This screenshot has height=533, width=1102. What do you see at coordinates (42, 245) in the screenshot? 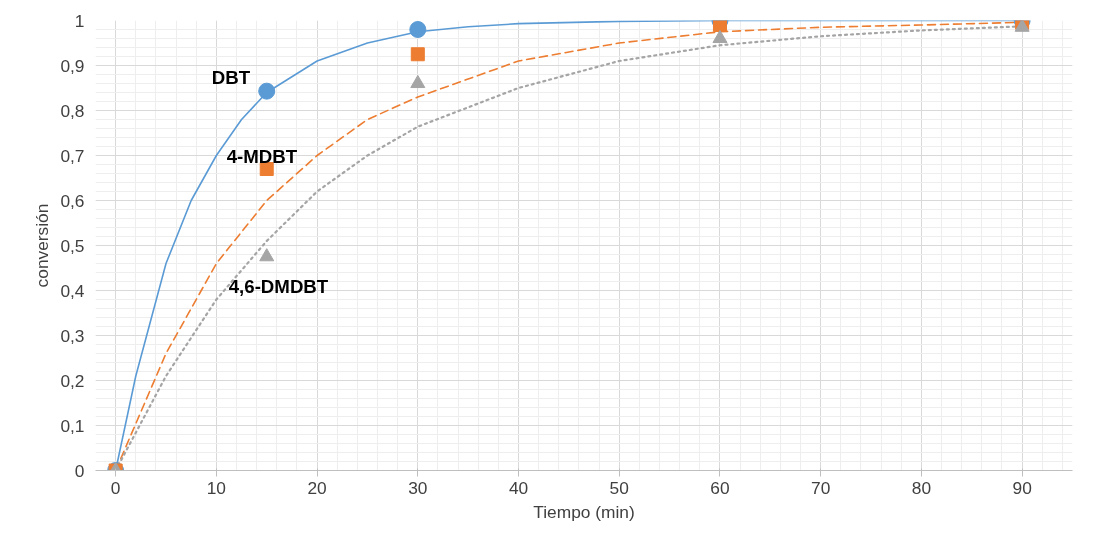
I see `y-axis-title: conversión` at bounding box center [42, 245].